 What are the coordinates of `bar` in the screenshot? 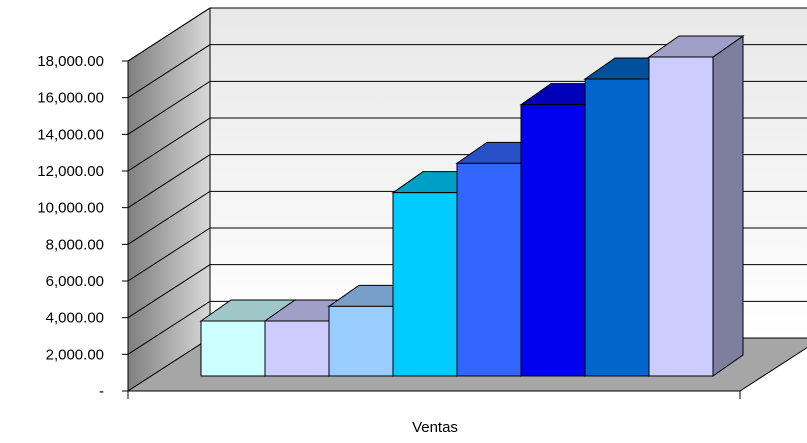 It's located at (696, 206).